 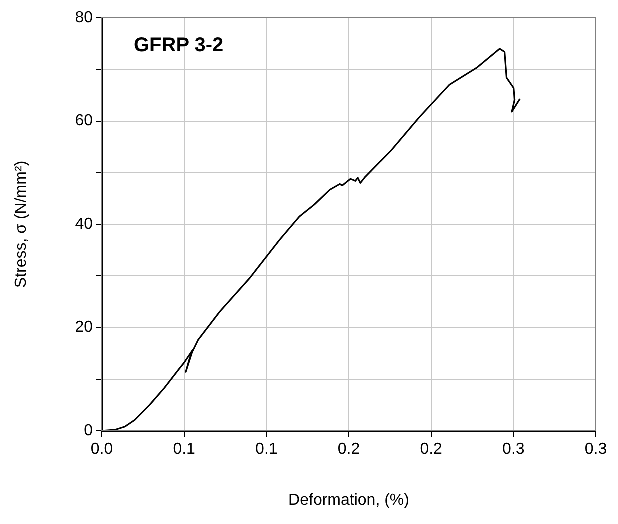 I want to click on x-tick-label: 0.0, so click(x=102, y=449).